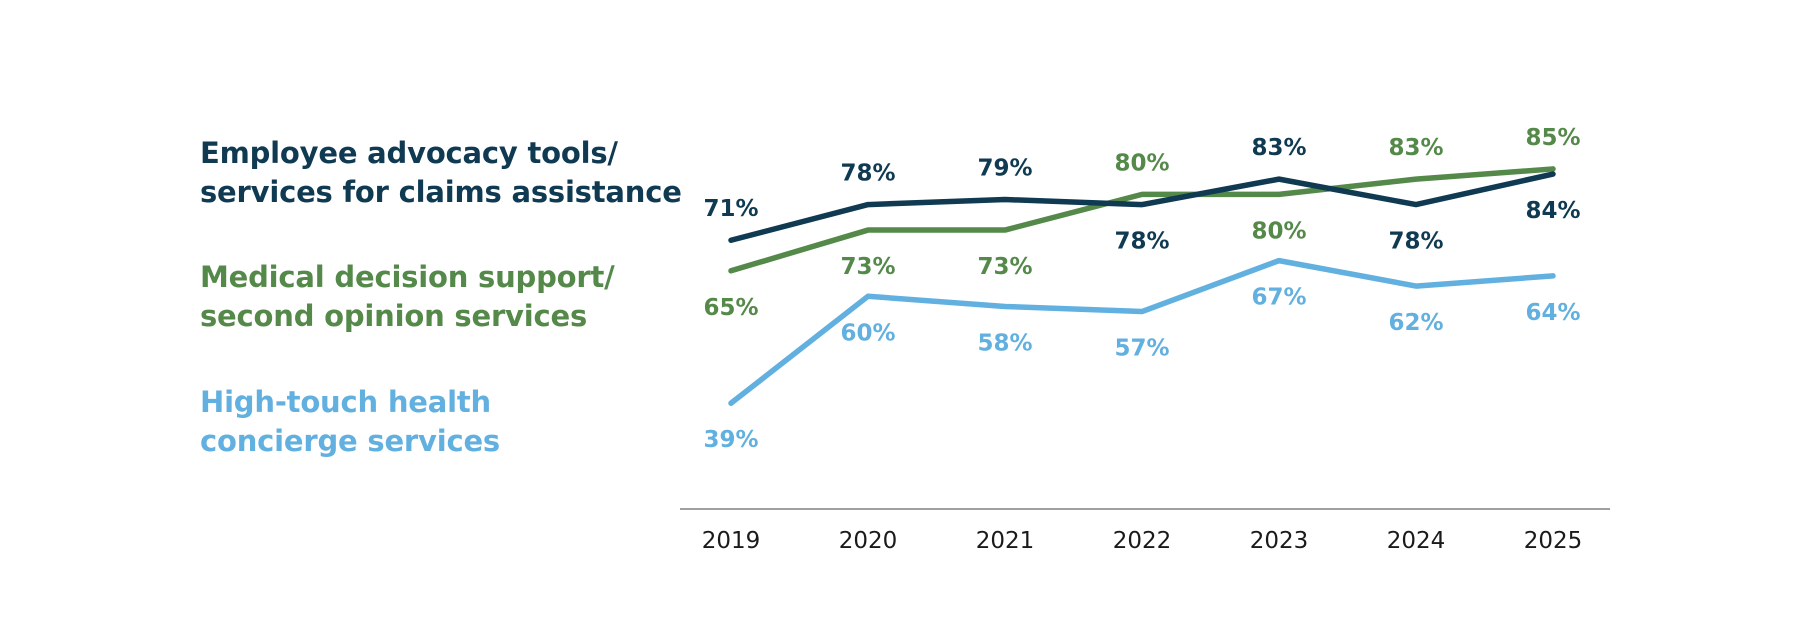  I want to click on legend-label-line: second opinion services, so click(394, 316).